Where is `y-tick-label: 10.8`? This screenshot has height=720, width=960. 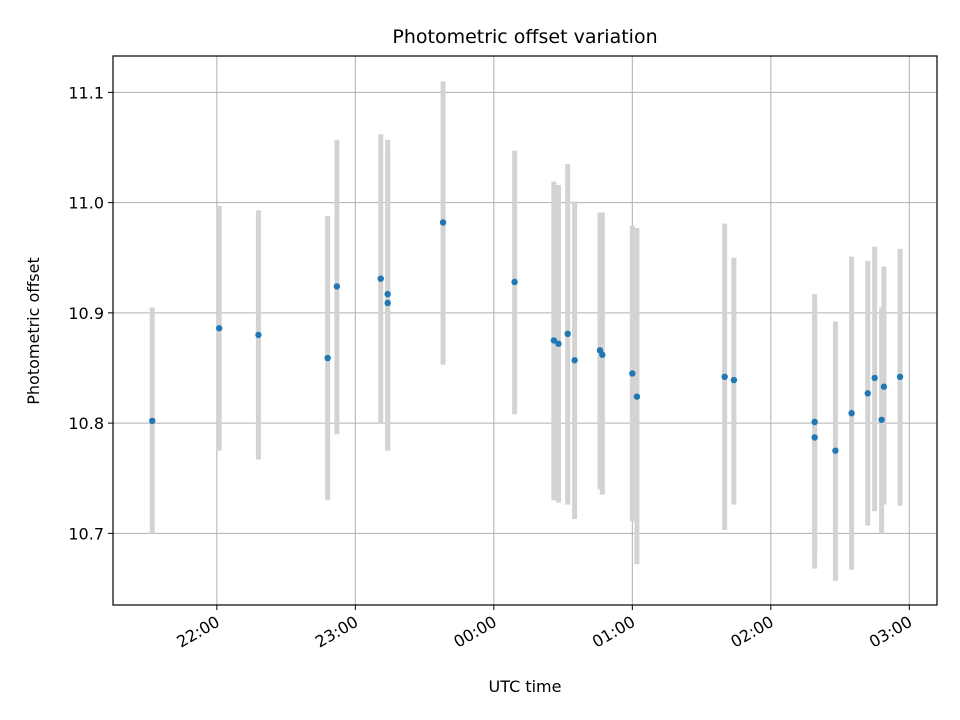
y-tick-label: 10.8 is located at coordinates (86, 423).